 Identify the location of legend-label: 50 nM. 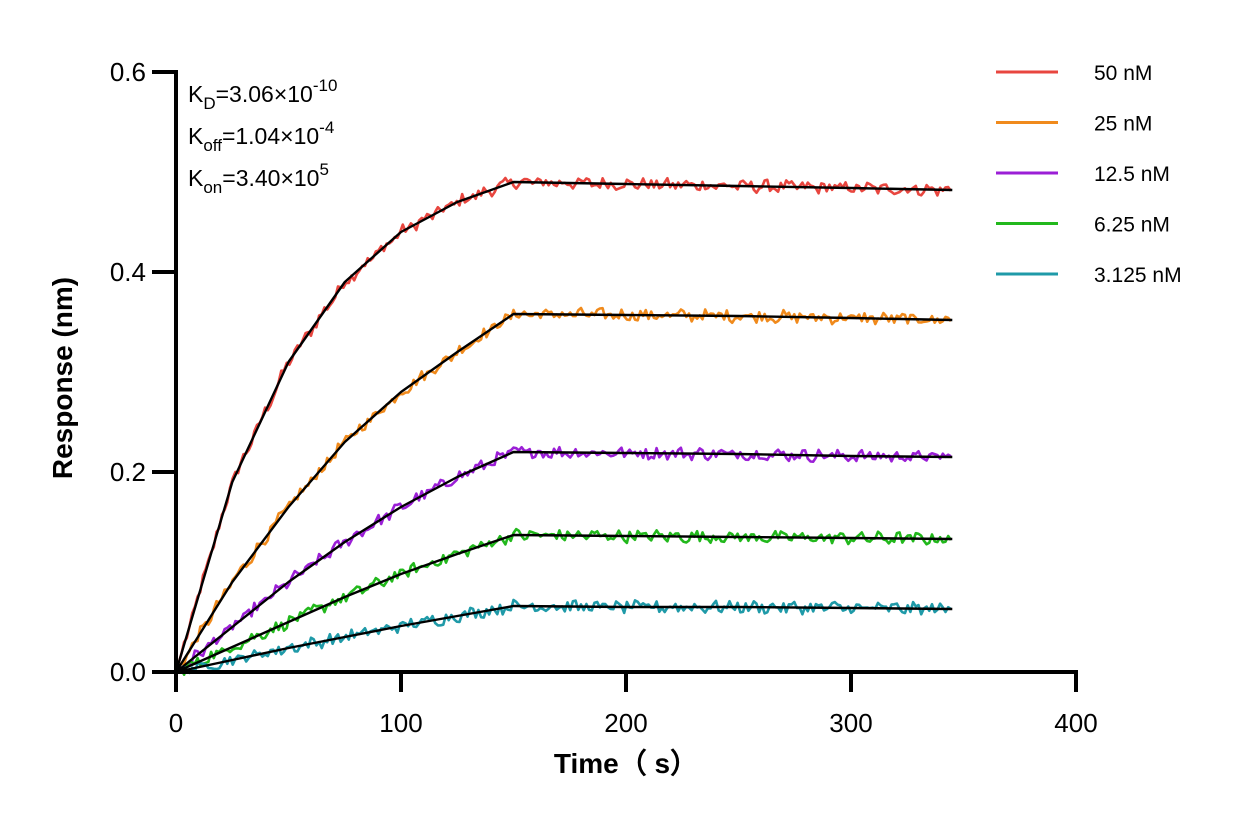
(1123, 73).